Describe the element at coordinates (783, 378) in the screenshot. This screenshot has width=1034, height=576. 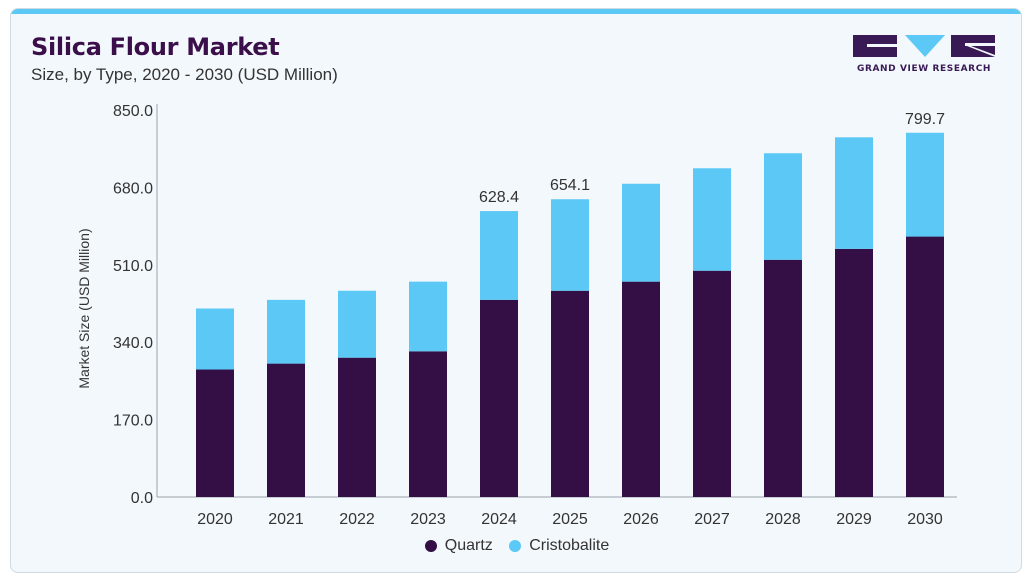
I see `bar-quartz-2028` at that location.